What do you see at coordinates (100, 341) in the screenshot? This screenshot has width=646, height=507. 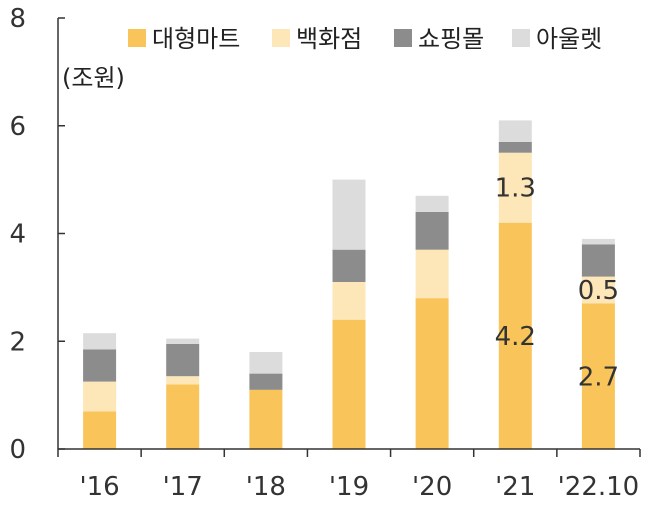 I see `bar-segment-16-s3` at bounding box center [100, 341].